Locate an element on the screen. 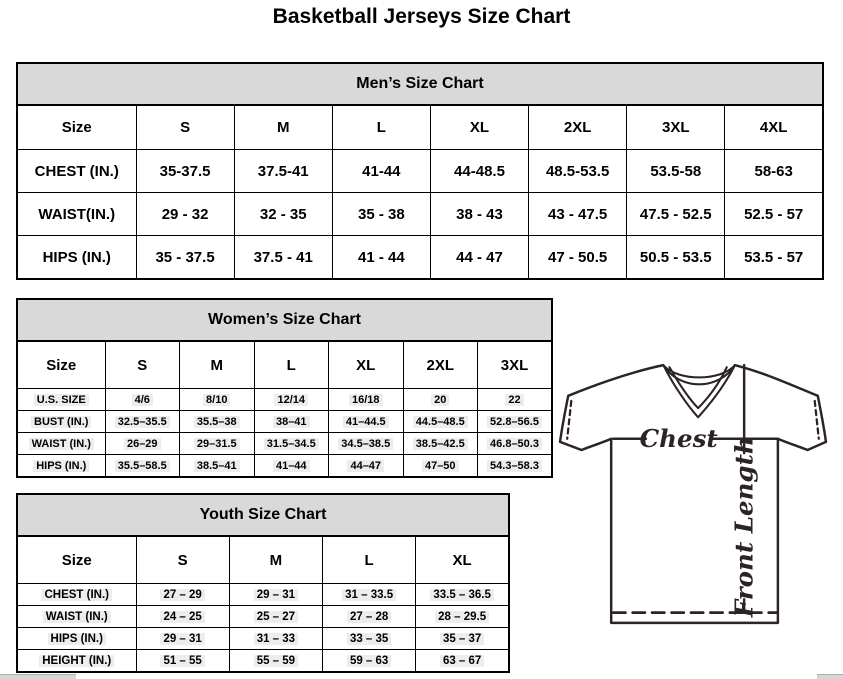 This screenshot has width=843, height=679. size-value-cell: 27 – 29 is located at coordinates (182, 594).